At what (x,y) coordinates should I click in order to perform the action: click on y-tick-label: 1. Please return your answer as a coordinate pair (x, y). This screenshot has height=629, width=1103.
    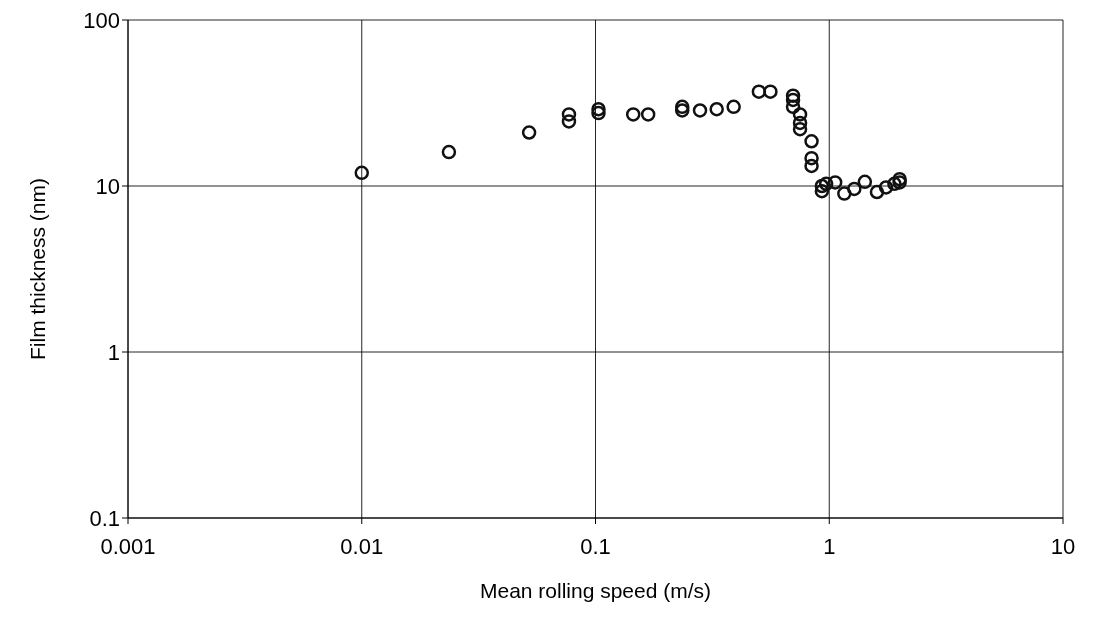
    Looking at the image, I should click on (113, 352).